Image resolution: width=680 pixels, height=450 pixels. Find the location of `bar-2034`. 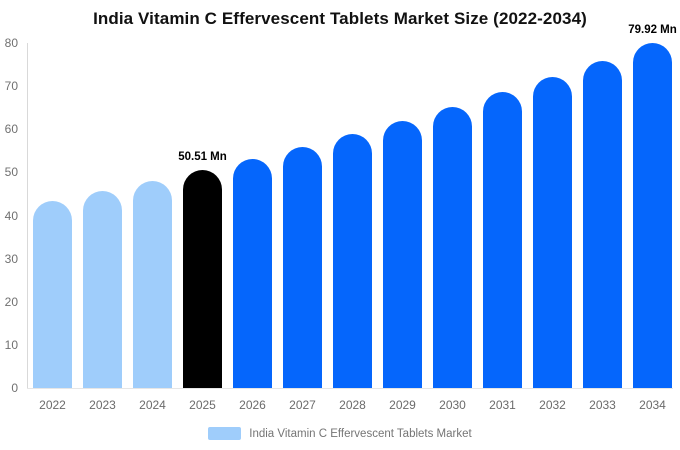

bar-2034 is located at coordinates (652, 215).